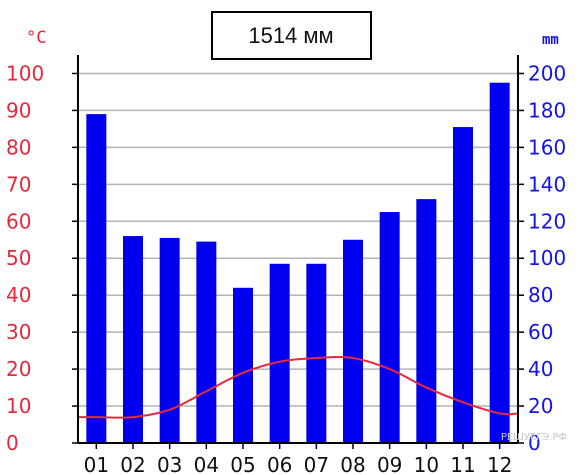 Image resolution: width=588 pixels, height=475 pixels. I want to click on right-tick-label: 0, so click(534, 443).